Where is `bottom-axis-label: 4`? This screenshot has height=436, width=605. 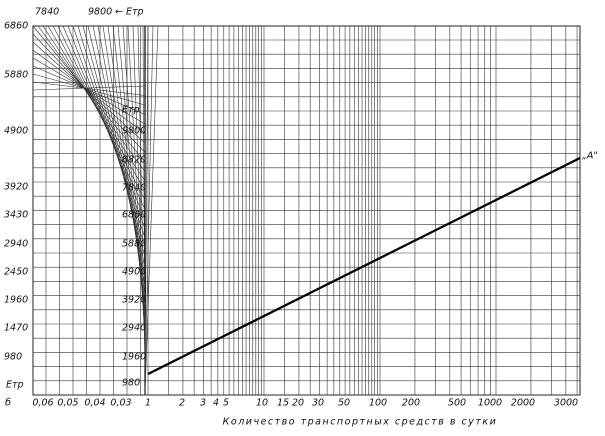 bottom-axis-label: 4 is located at coordinates (216, 403).